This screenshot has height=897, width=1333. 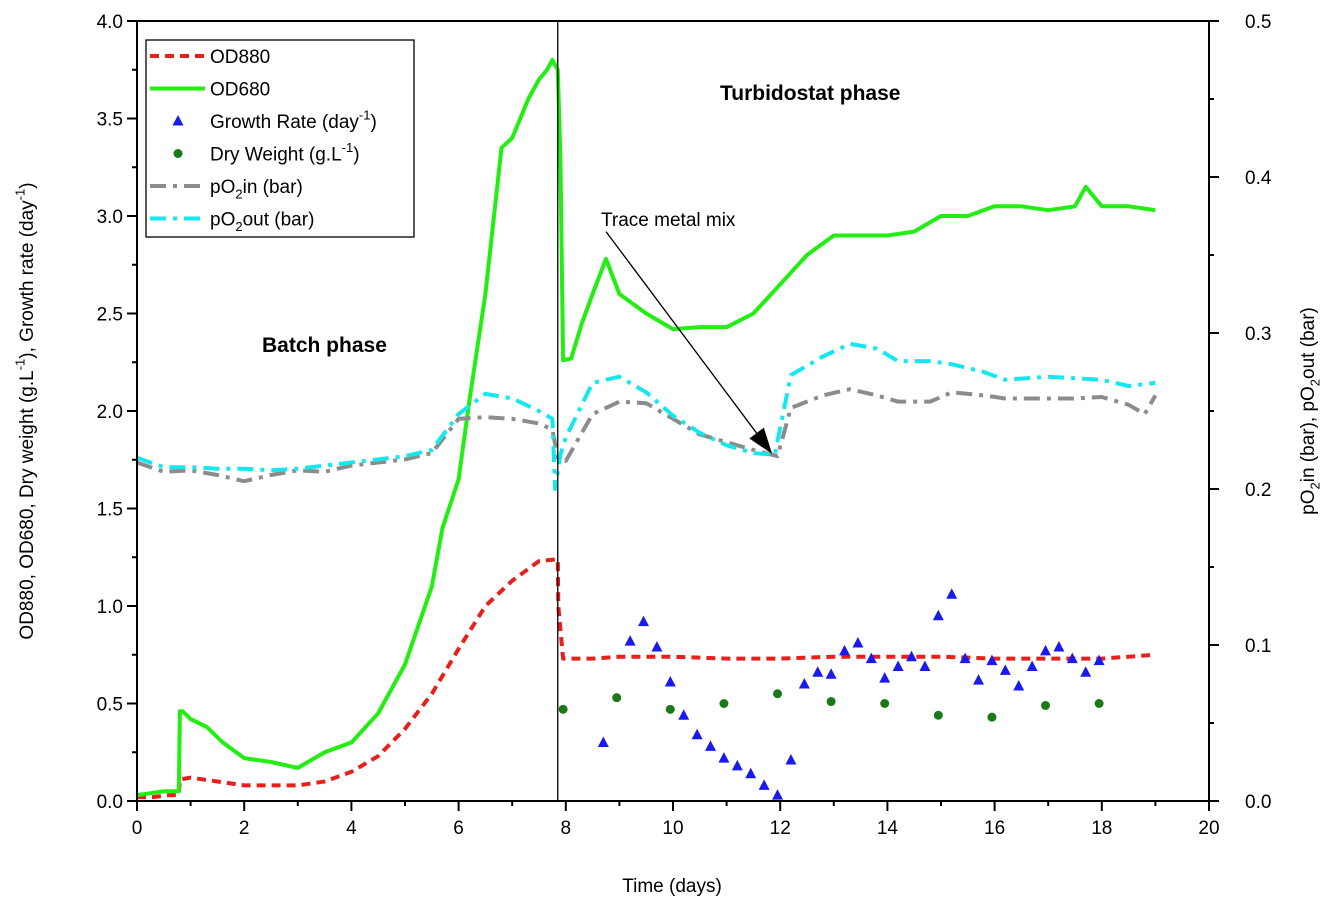 I want to click on legend-label-growth: Growth Rate (day-1), so click(x=293, y=120).